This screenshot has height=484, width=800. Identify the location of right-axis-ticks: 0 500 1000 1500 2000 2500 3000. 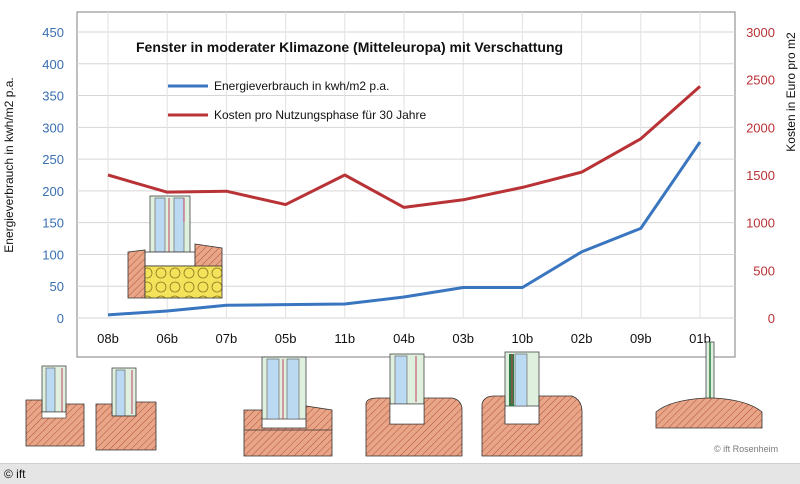
(760, 175).